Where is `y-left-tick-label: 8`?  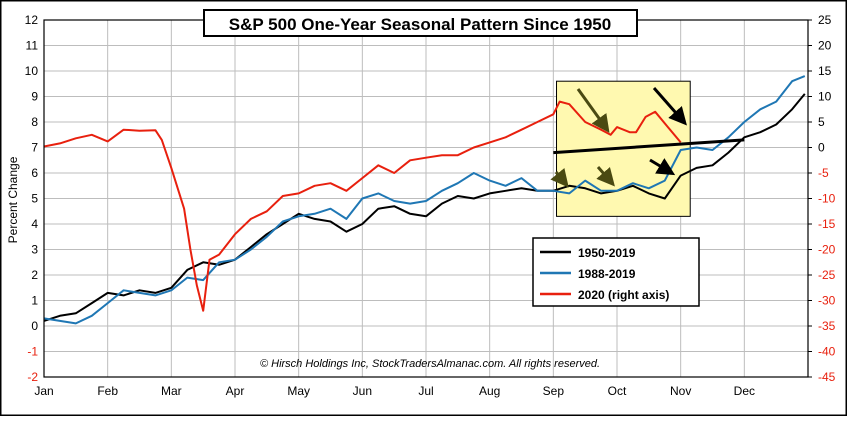
y-left-tick-label: 8 is located at coordinates (34, 122).